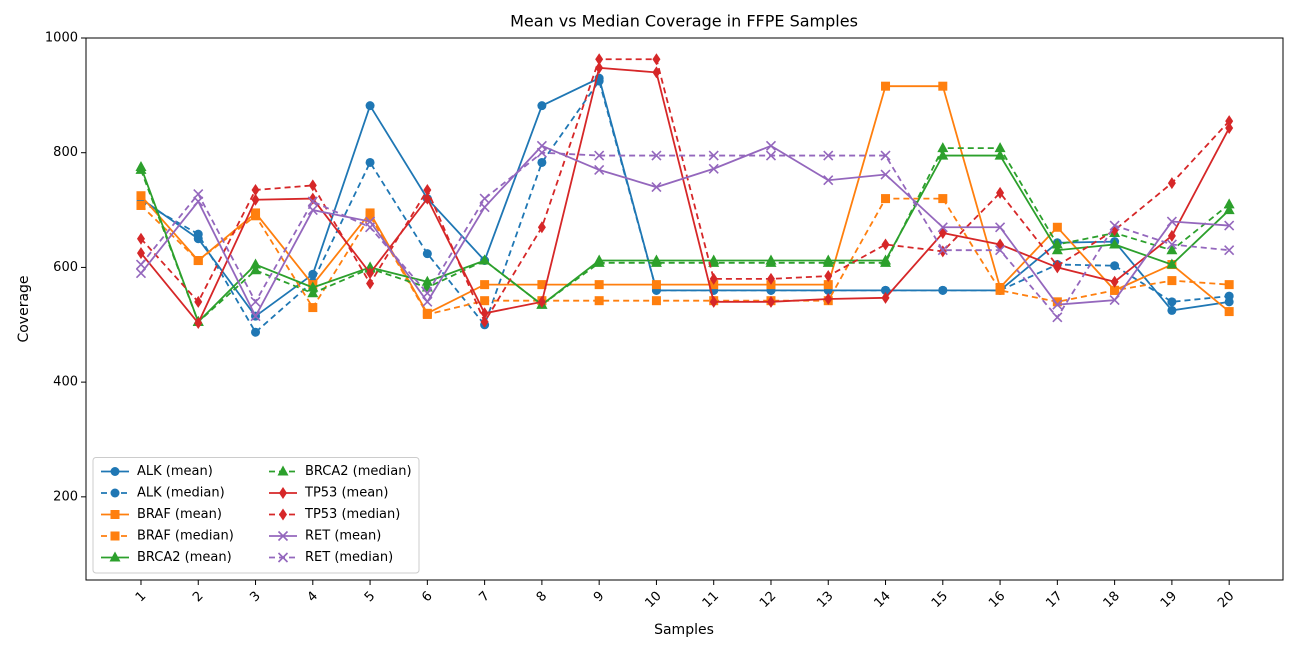 The height and width of the screenshot is (659, 1299). Describe the element at coordinates (427, 597) in the screenshot. I see `x-tick-label: 6` at that location.